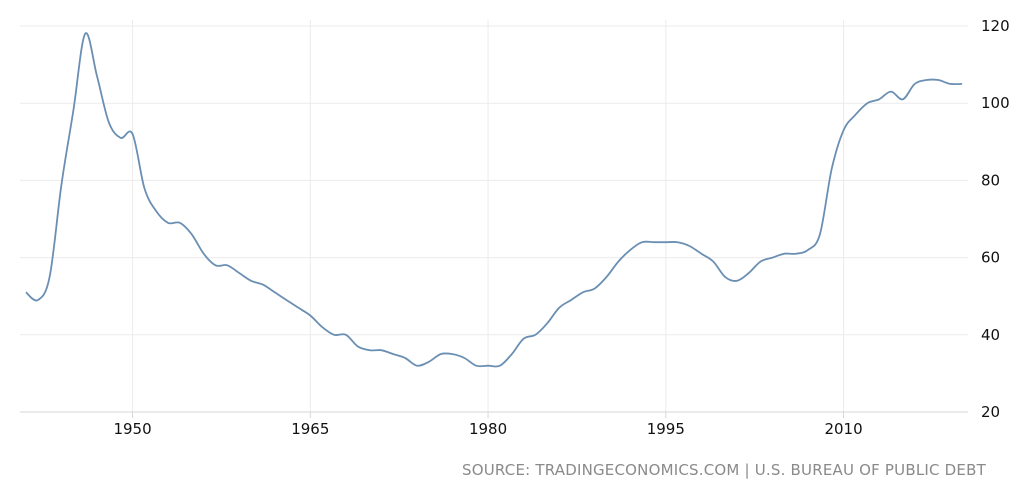 The height and width of the screenshot is (491, 1024). What do you see at coordinates (666, 429) in the screenshot?
I see `x-tick-label: 1995` at bounding box center [666, 429].